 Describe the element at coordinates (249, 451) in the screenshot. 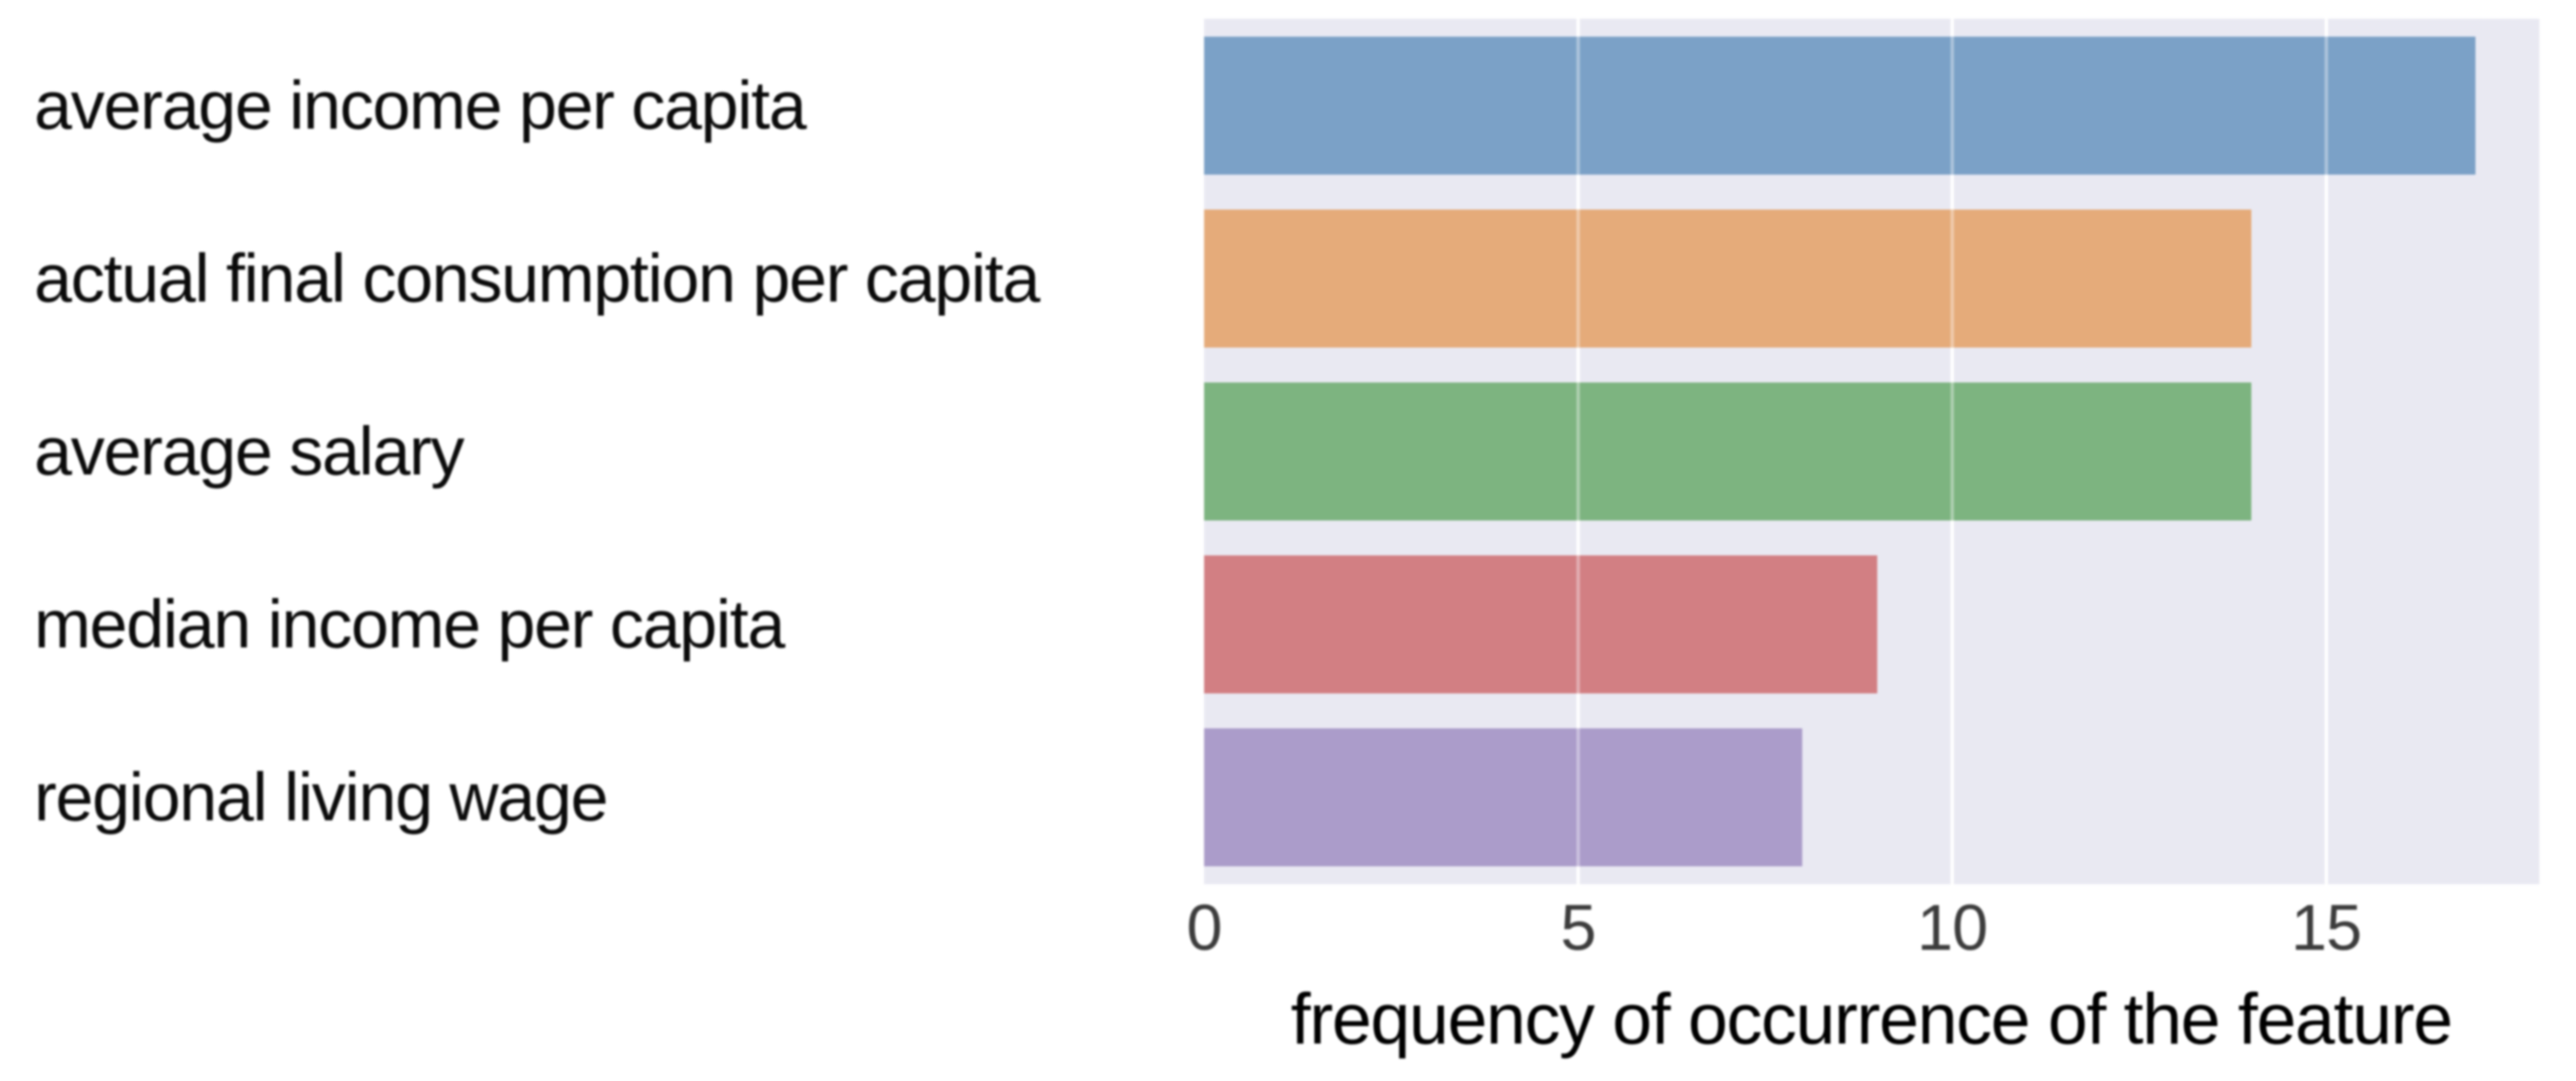

I see `category-label: average salary` at that location.